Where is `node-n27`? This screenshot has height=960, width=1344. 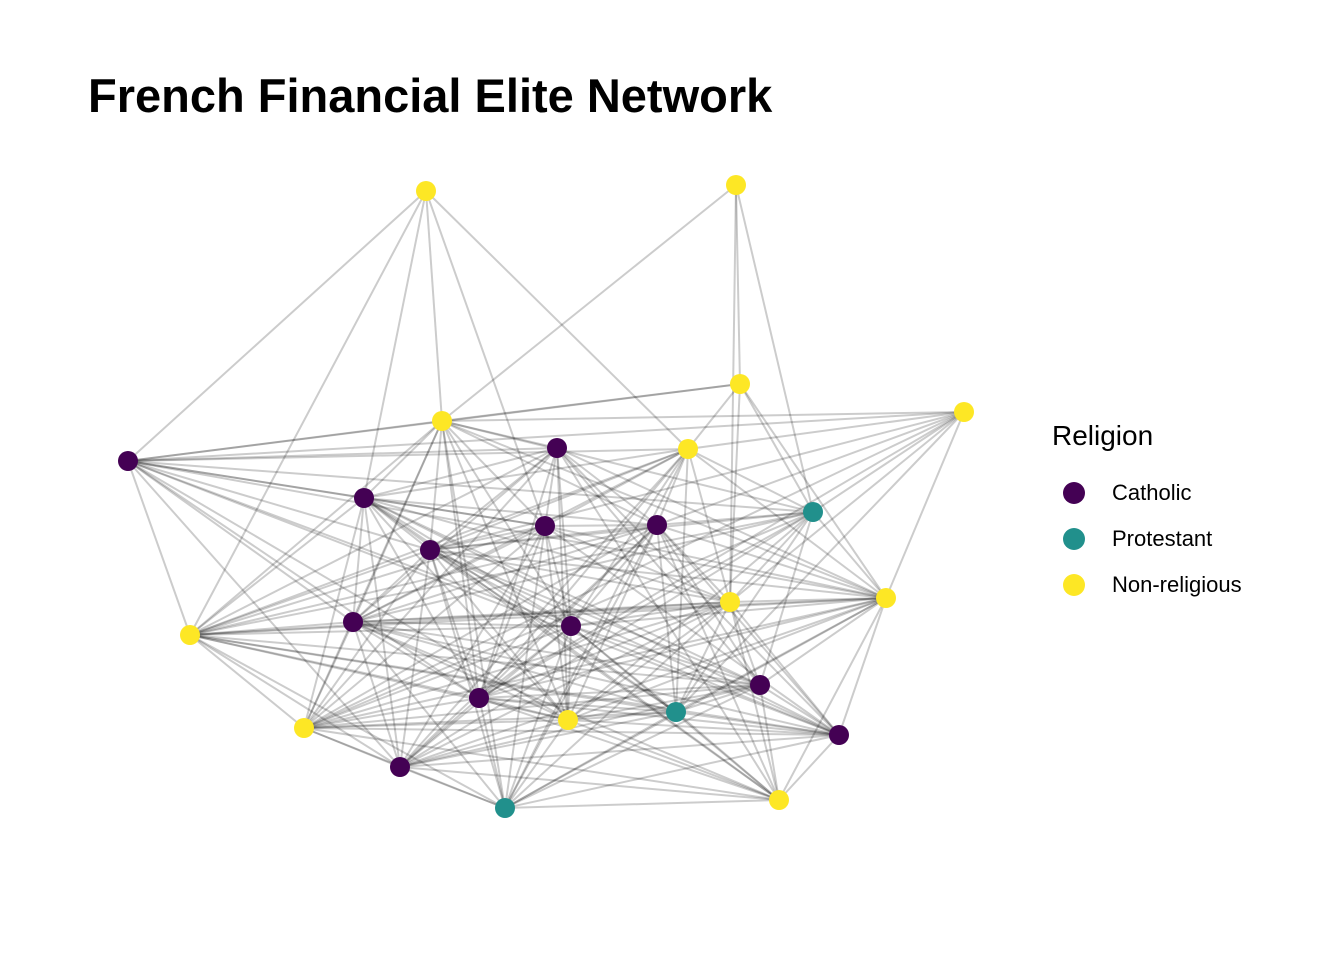 node-n27 is located at coordinates (505, 808).